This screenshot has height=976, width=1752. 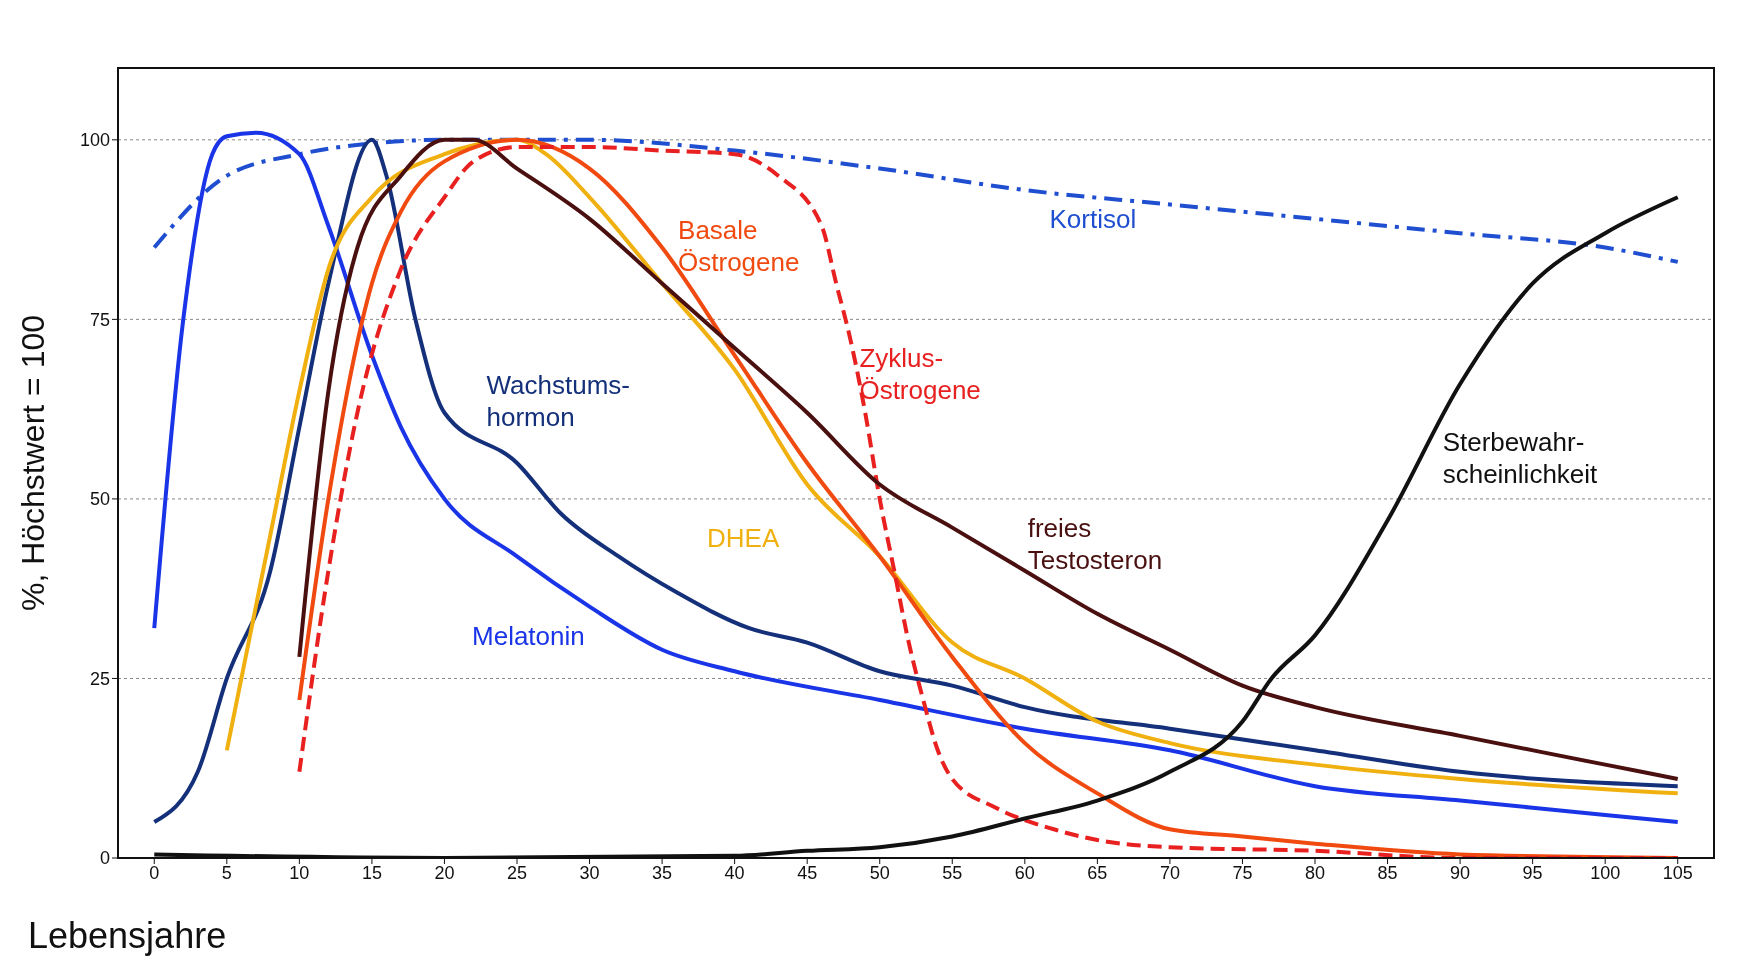 What do you see at coordinates (226, 872) in the screenshot?
I see `x-tick-label: 5` at bounding box center [226, 872].